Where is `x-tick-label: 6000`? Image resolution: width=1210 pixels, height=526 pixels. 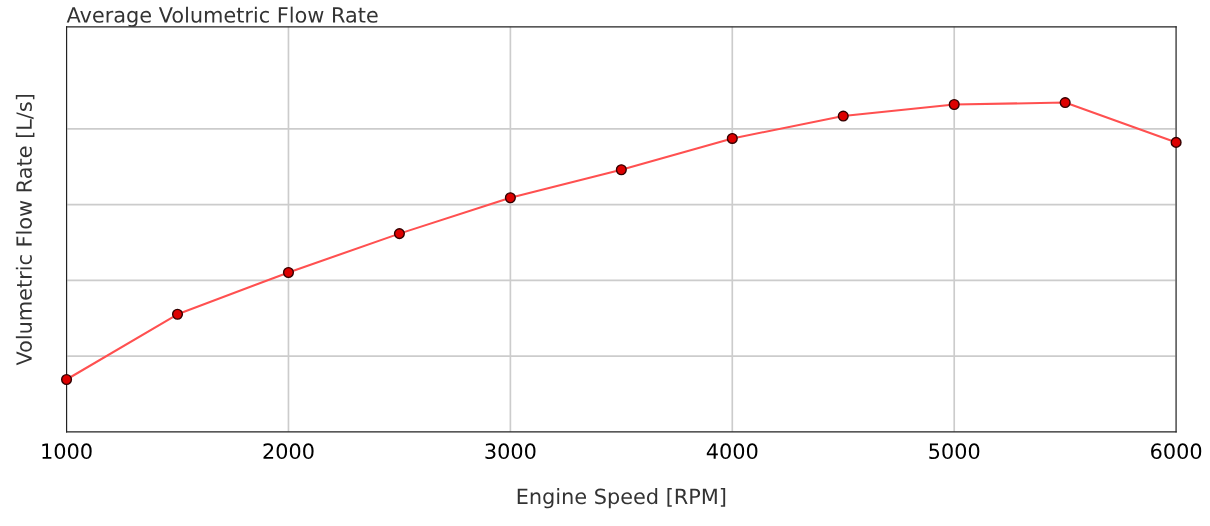 x-tick-label: 6000 is located at coordinates (1176, 451).